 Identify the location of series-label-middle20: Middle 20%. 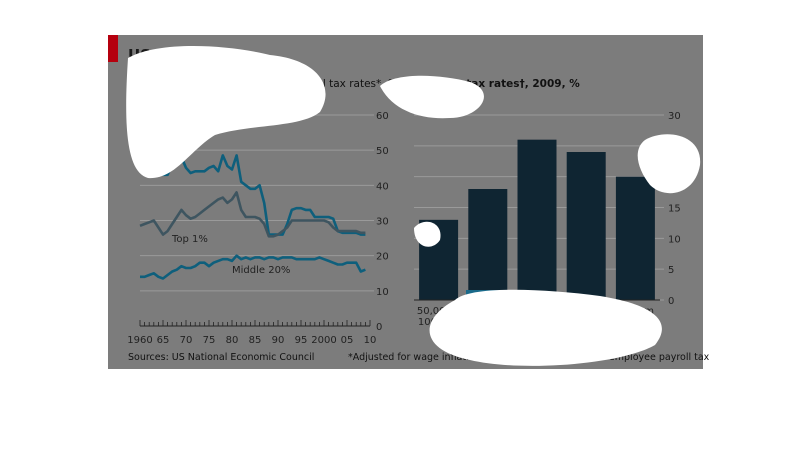
(261, 270).